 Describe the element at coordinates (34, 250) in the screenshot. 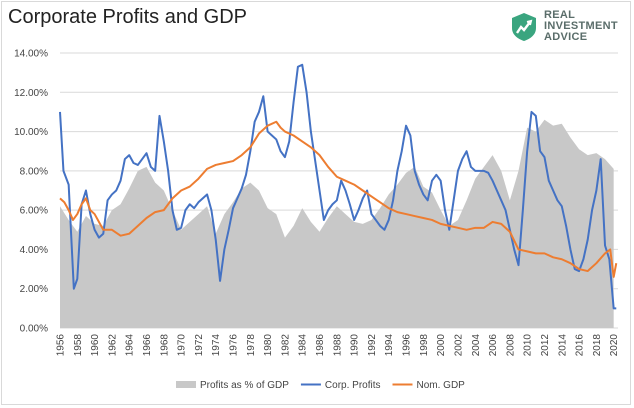

I see `y-tick-label: 4.00%` at that location.